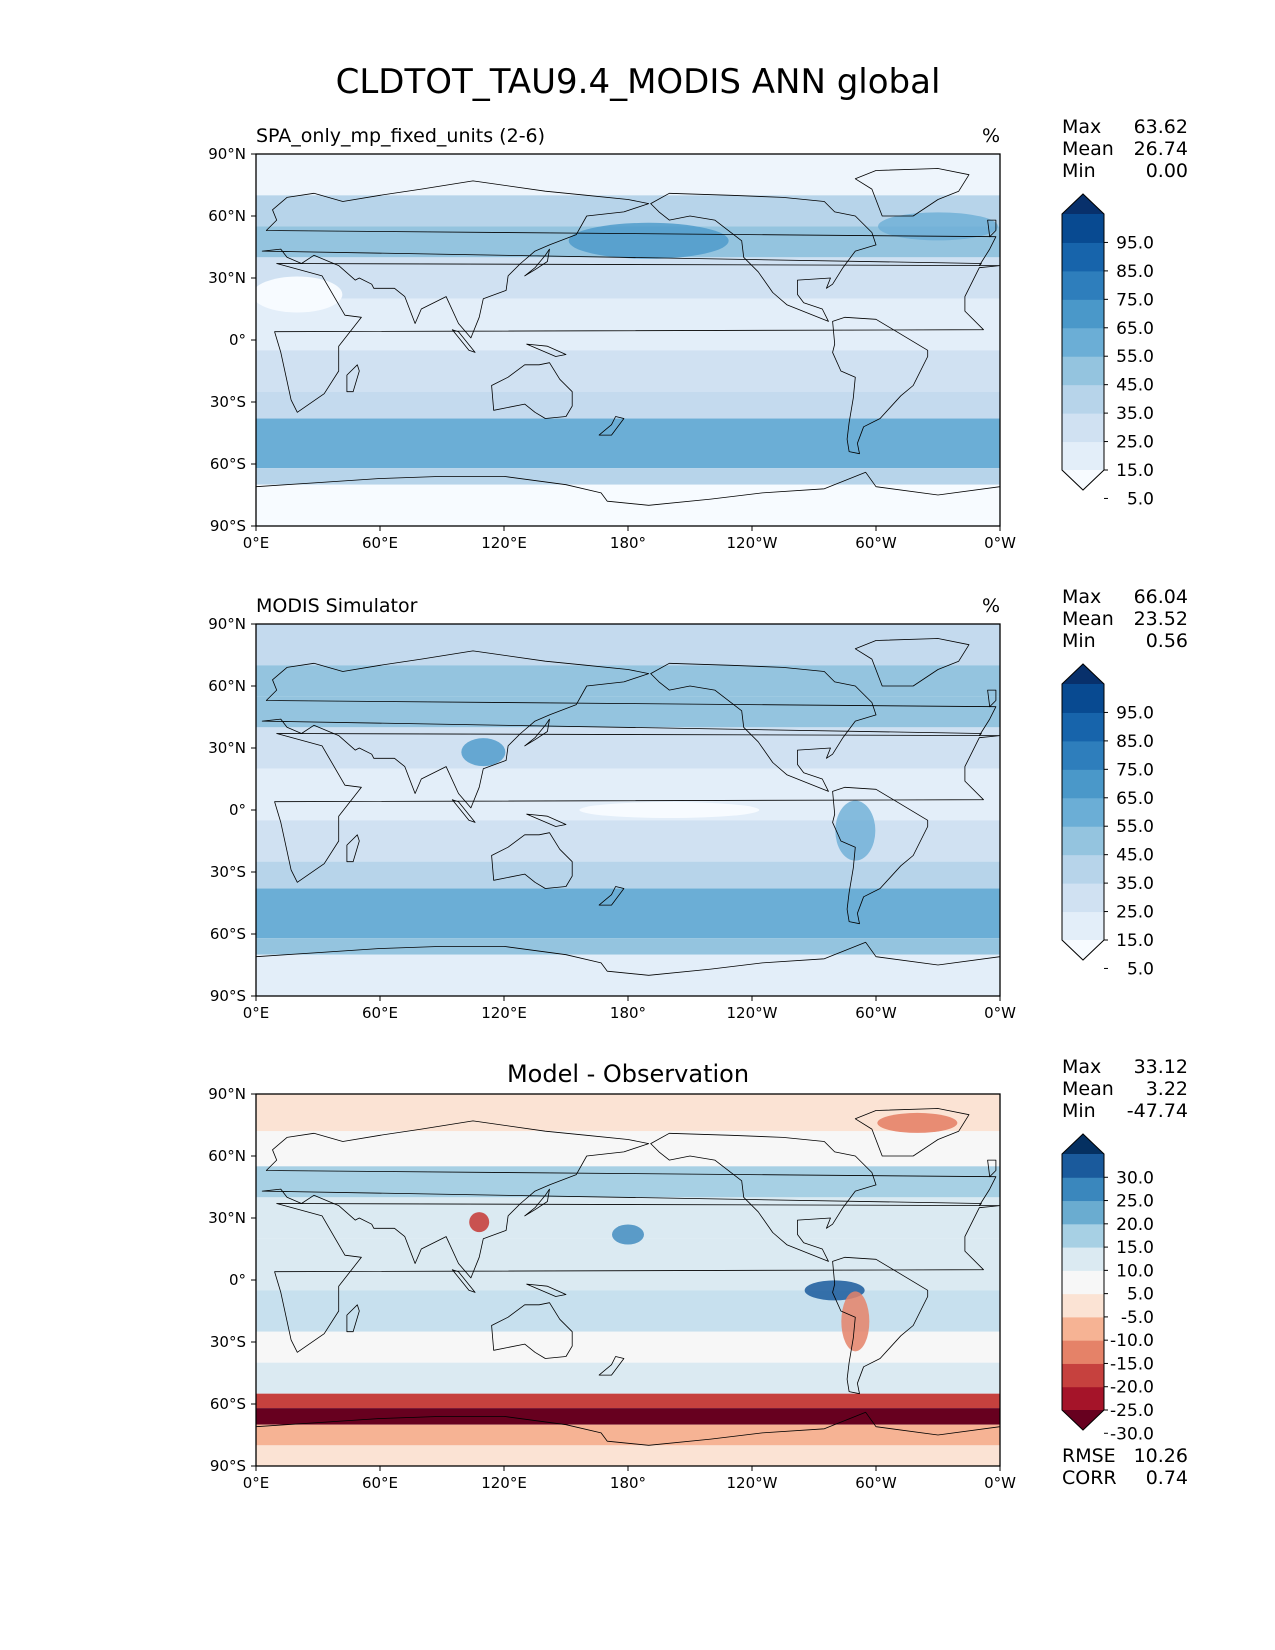  What do you see at coordinates (1161, 1067) in the screenshot?
I see `stat-value: 33.12` at bounding box center [1161, 1067].